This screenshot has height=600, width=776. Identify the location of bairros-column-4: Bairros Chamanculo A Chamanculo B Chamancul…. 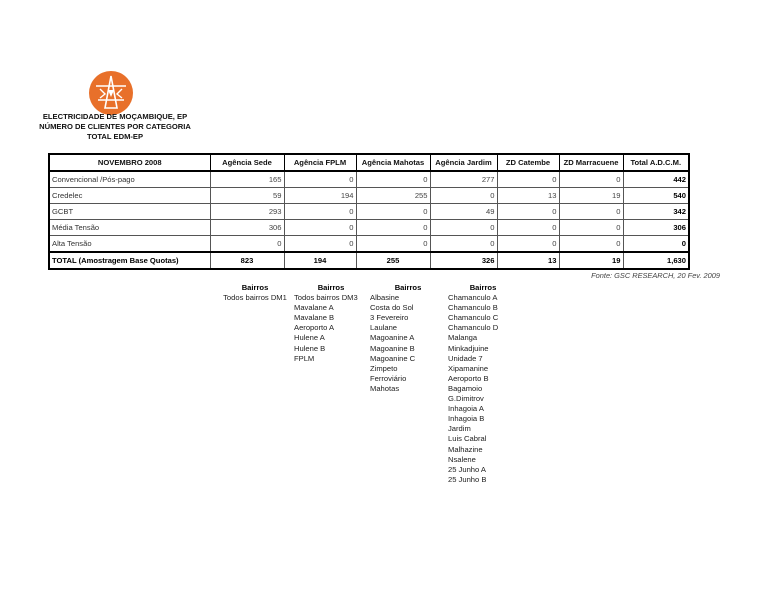
(483, 384).